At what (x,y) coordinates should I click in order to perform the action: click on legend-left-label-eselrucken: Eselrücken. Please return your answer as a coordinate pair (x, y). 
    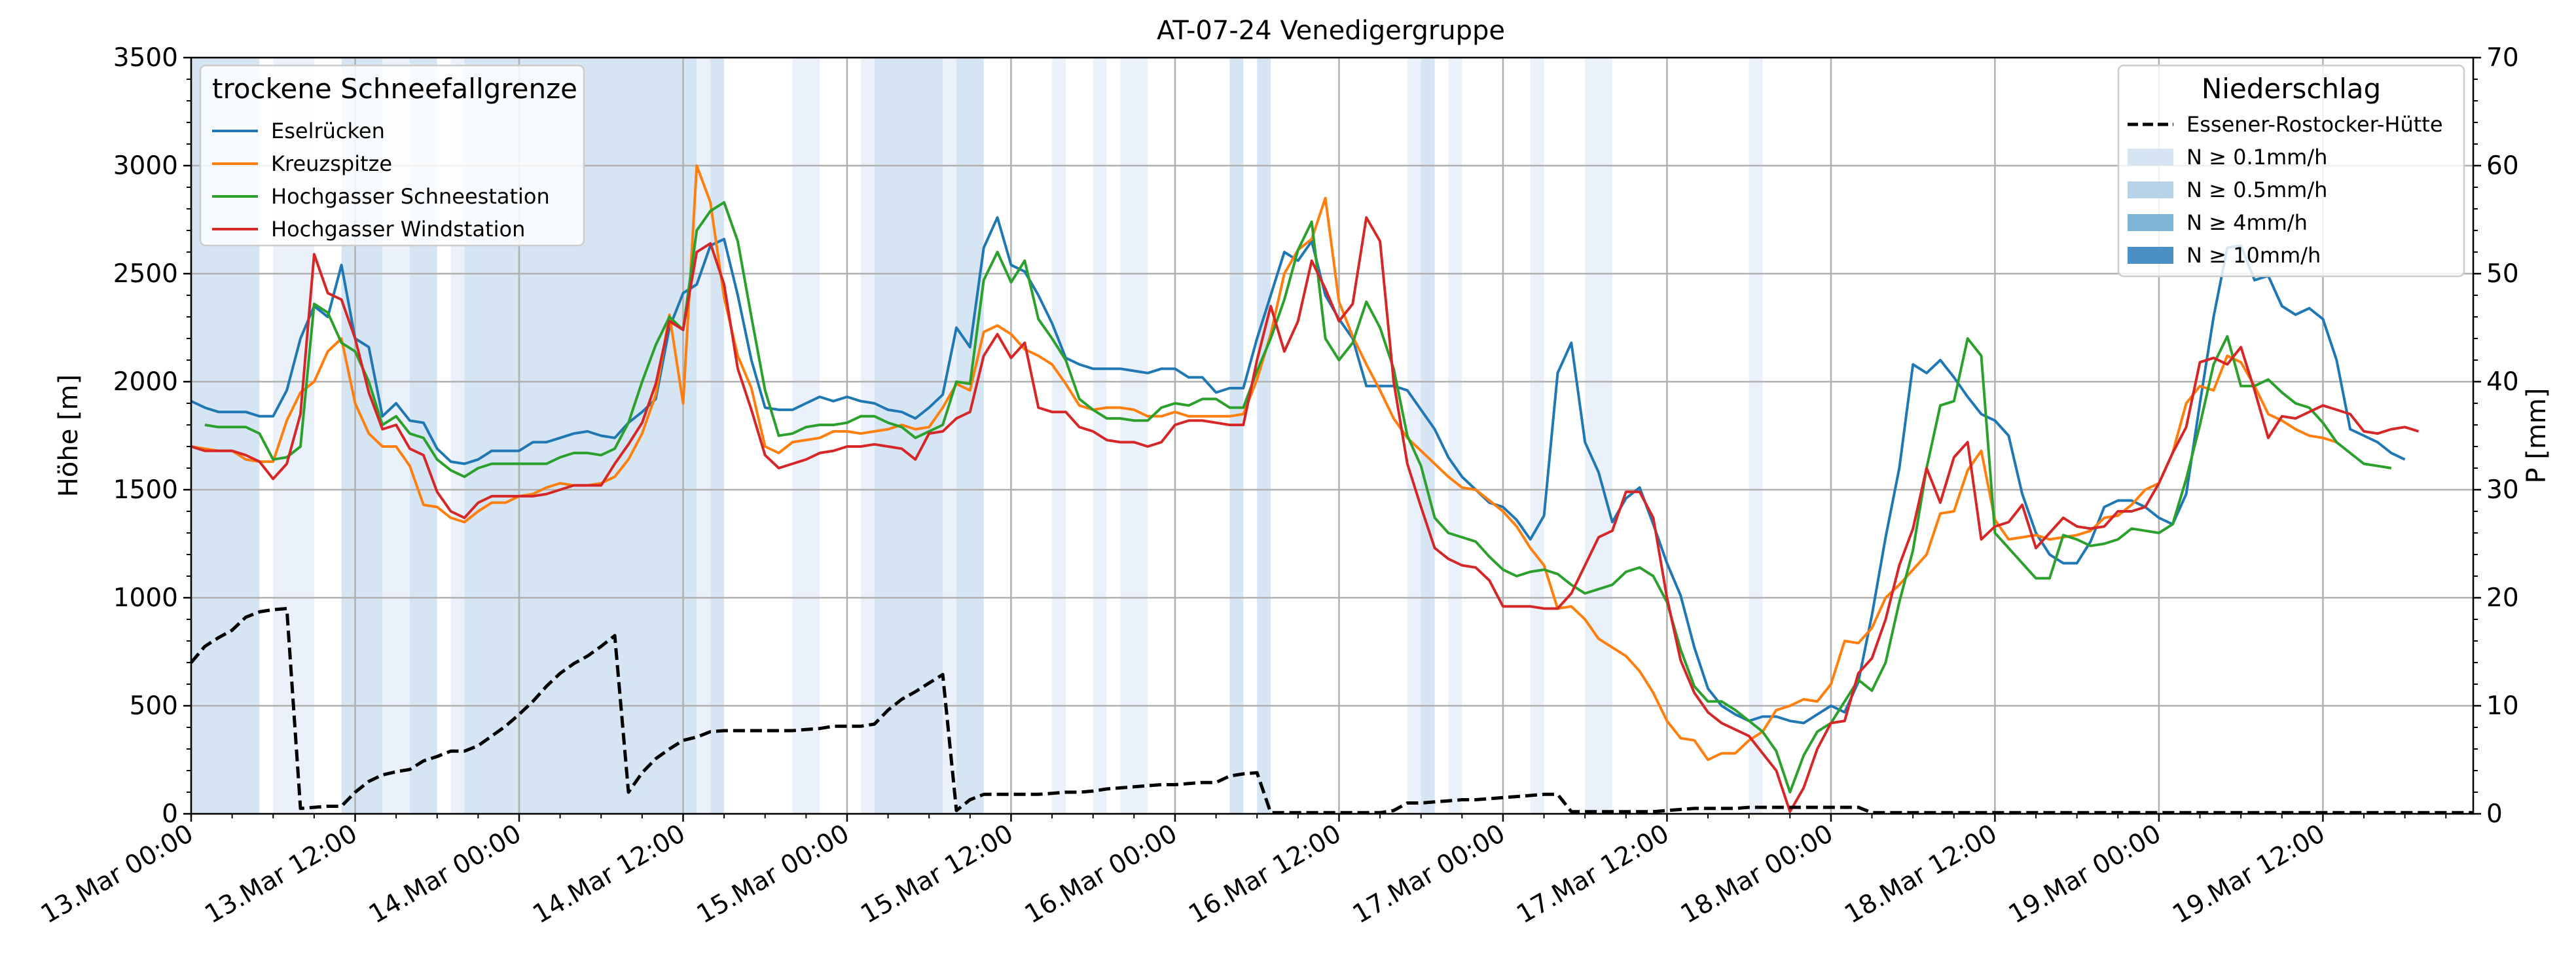
    Looking at the image, I should click on (328, 131).